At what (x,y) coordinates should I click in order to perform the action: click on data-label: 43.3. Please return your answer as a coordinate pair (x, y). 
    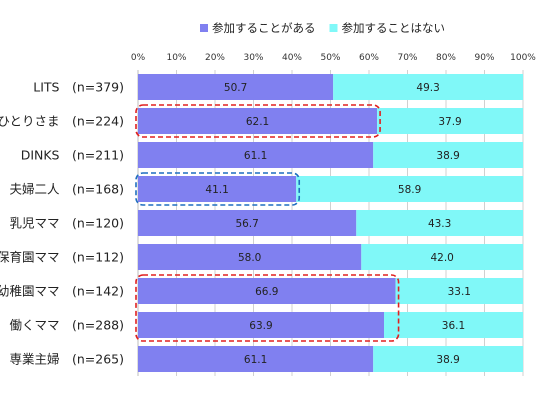
    Looking at the image, I should click on (439, 224).